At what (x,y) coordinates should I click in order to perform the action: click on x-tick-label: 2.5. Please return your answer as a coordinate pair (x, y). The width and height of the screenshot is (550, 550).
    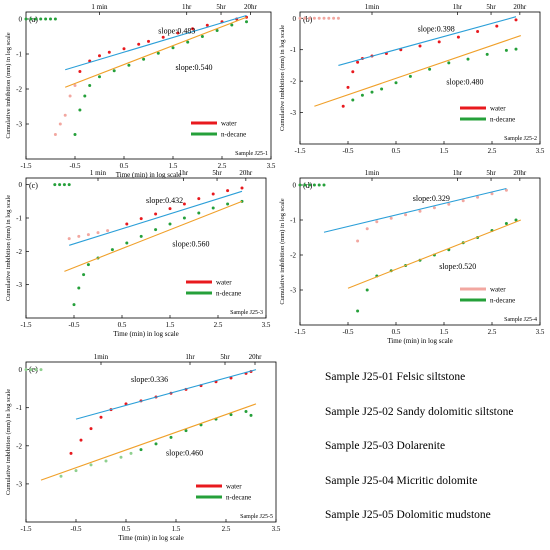
    Looking at the image, I should click on (226, 529).